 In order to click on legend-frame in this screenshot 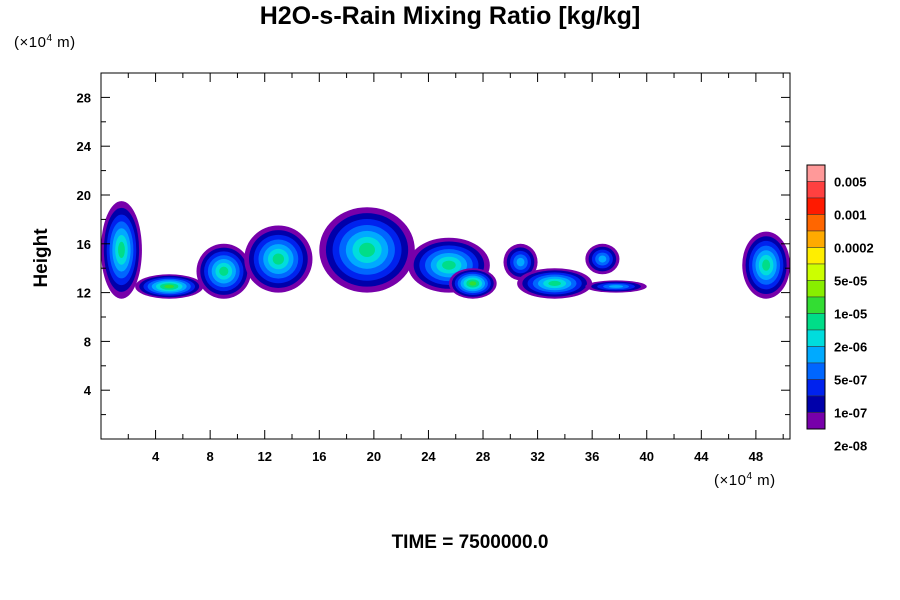, I will do `click(816, 297)`.